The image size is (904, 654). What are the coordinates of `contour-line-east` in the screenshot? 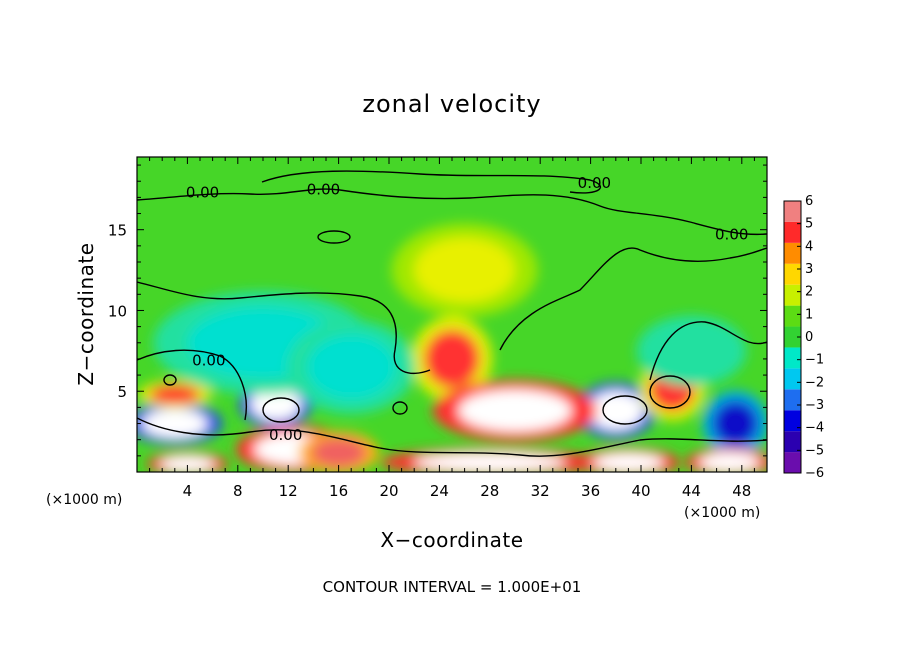 It's located at (708, 351).